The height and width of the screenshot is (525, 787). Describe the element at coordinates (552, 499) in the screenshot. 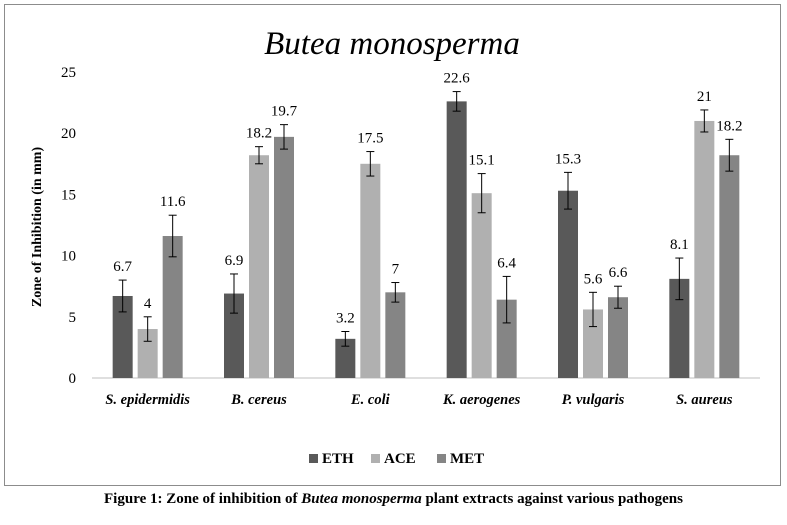

I see `caption-suffix: plant extracts against various pathogens` at that location.